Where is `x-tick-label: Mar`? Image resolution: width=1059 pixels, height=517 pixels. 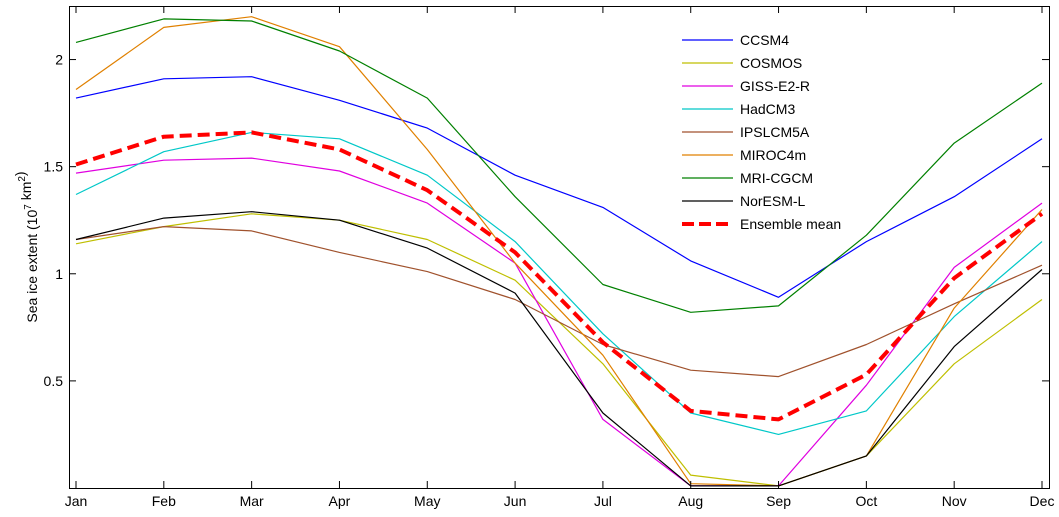 x-tick-label: Mar is located at coordinates (252, 501).